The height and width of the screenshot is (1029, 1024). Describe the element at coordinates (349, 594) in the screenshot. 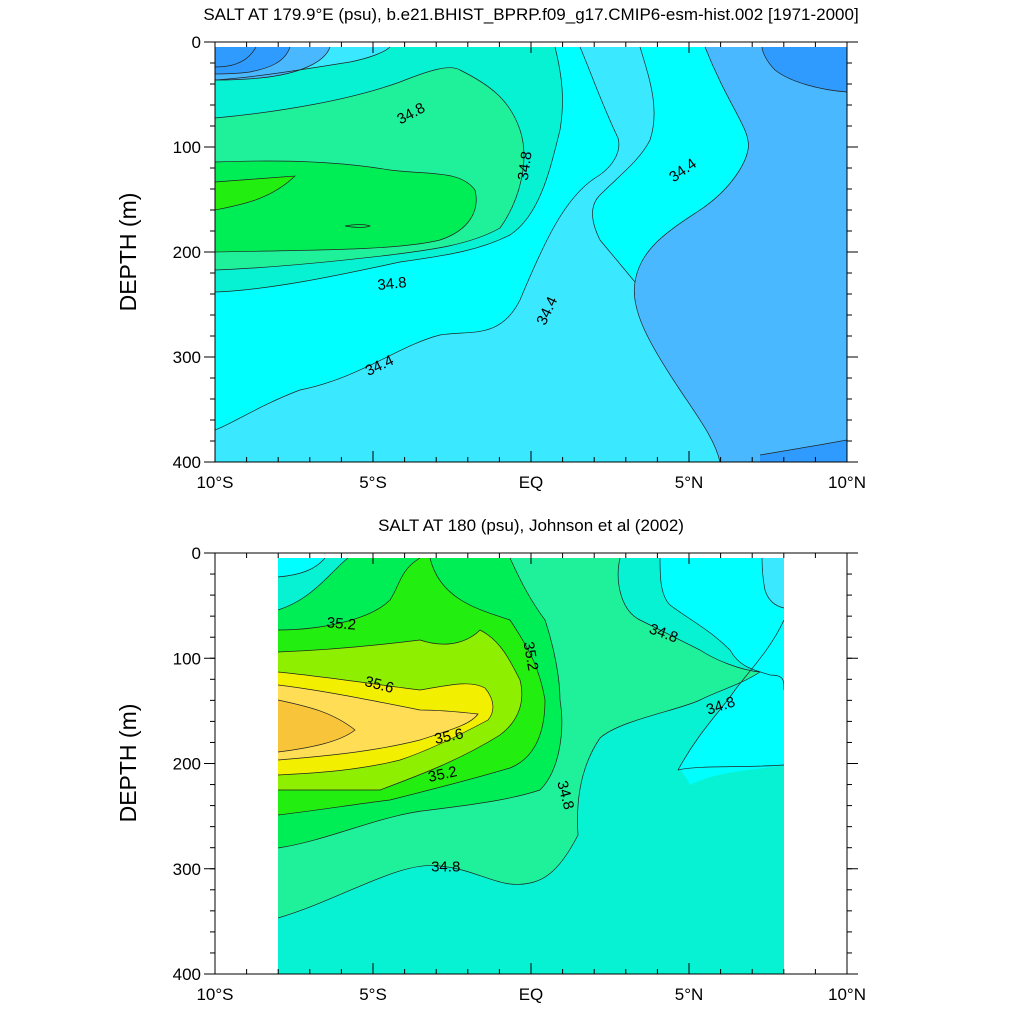

I see `contour-line-35-2-west` at that location.